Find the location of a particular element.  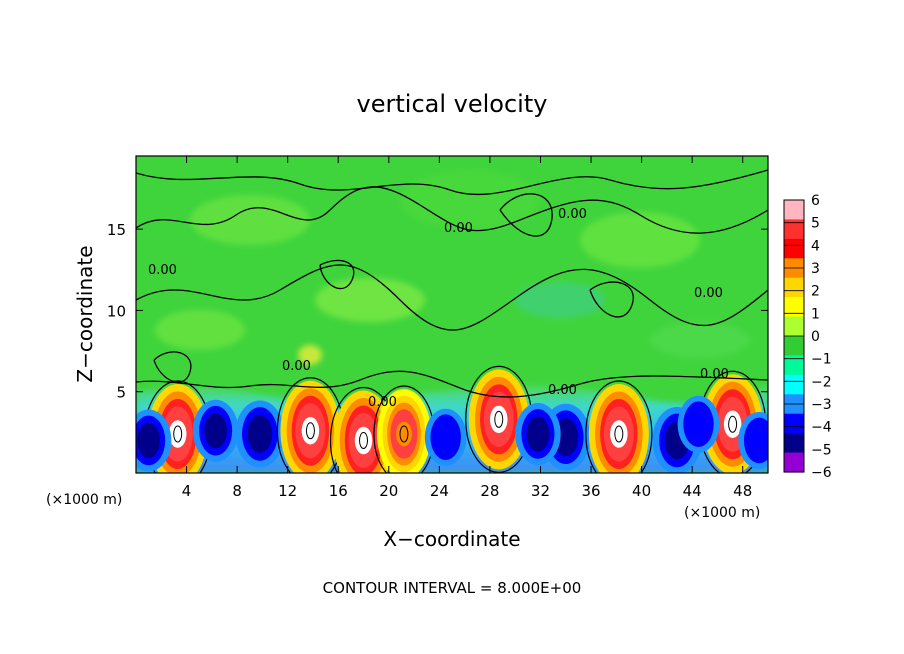

y-tick-label: 15 is located at coordinates (116, 230).